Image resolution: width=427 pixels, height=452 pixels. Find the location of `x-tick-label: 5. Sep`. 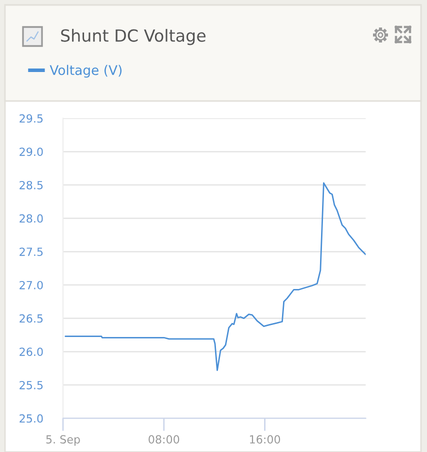

x-tick-label: 5. Sep is located at coordinates (63, 440).